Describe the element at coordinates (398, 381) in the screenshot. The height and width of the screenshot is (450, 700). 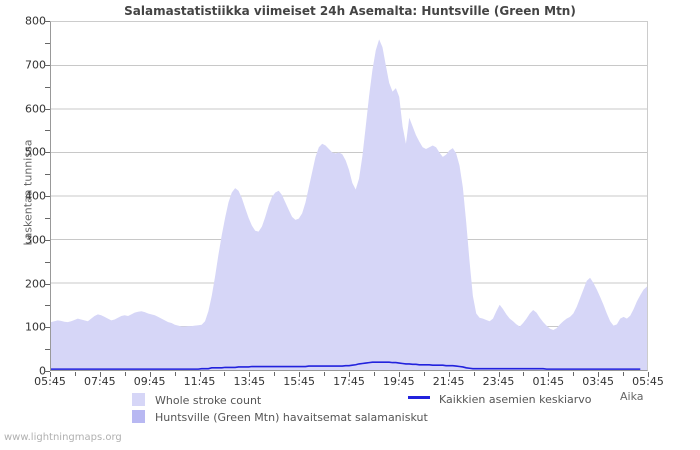
I see `x-tick-label: 19:45` at that location.